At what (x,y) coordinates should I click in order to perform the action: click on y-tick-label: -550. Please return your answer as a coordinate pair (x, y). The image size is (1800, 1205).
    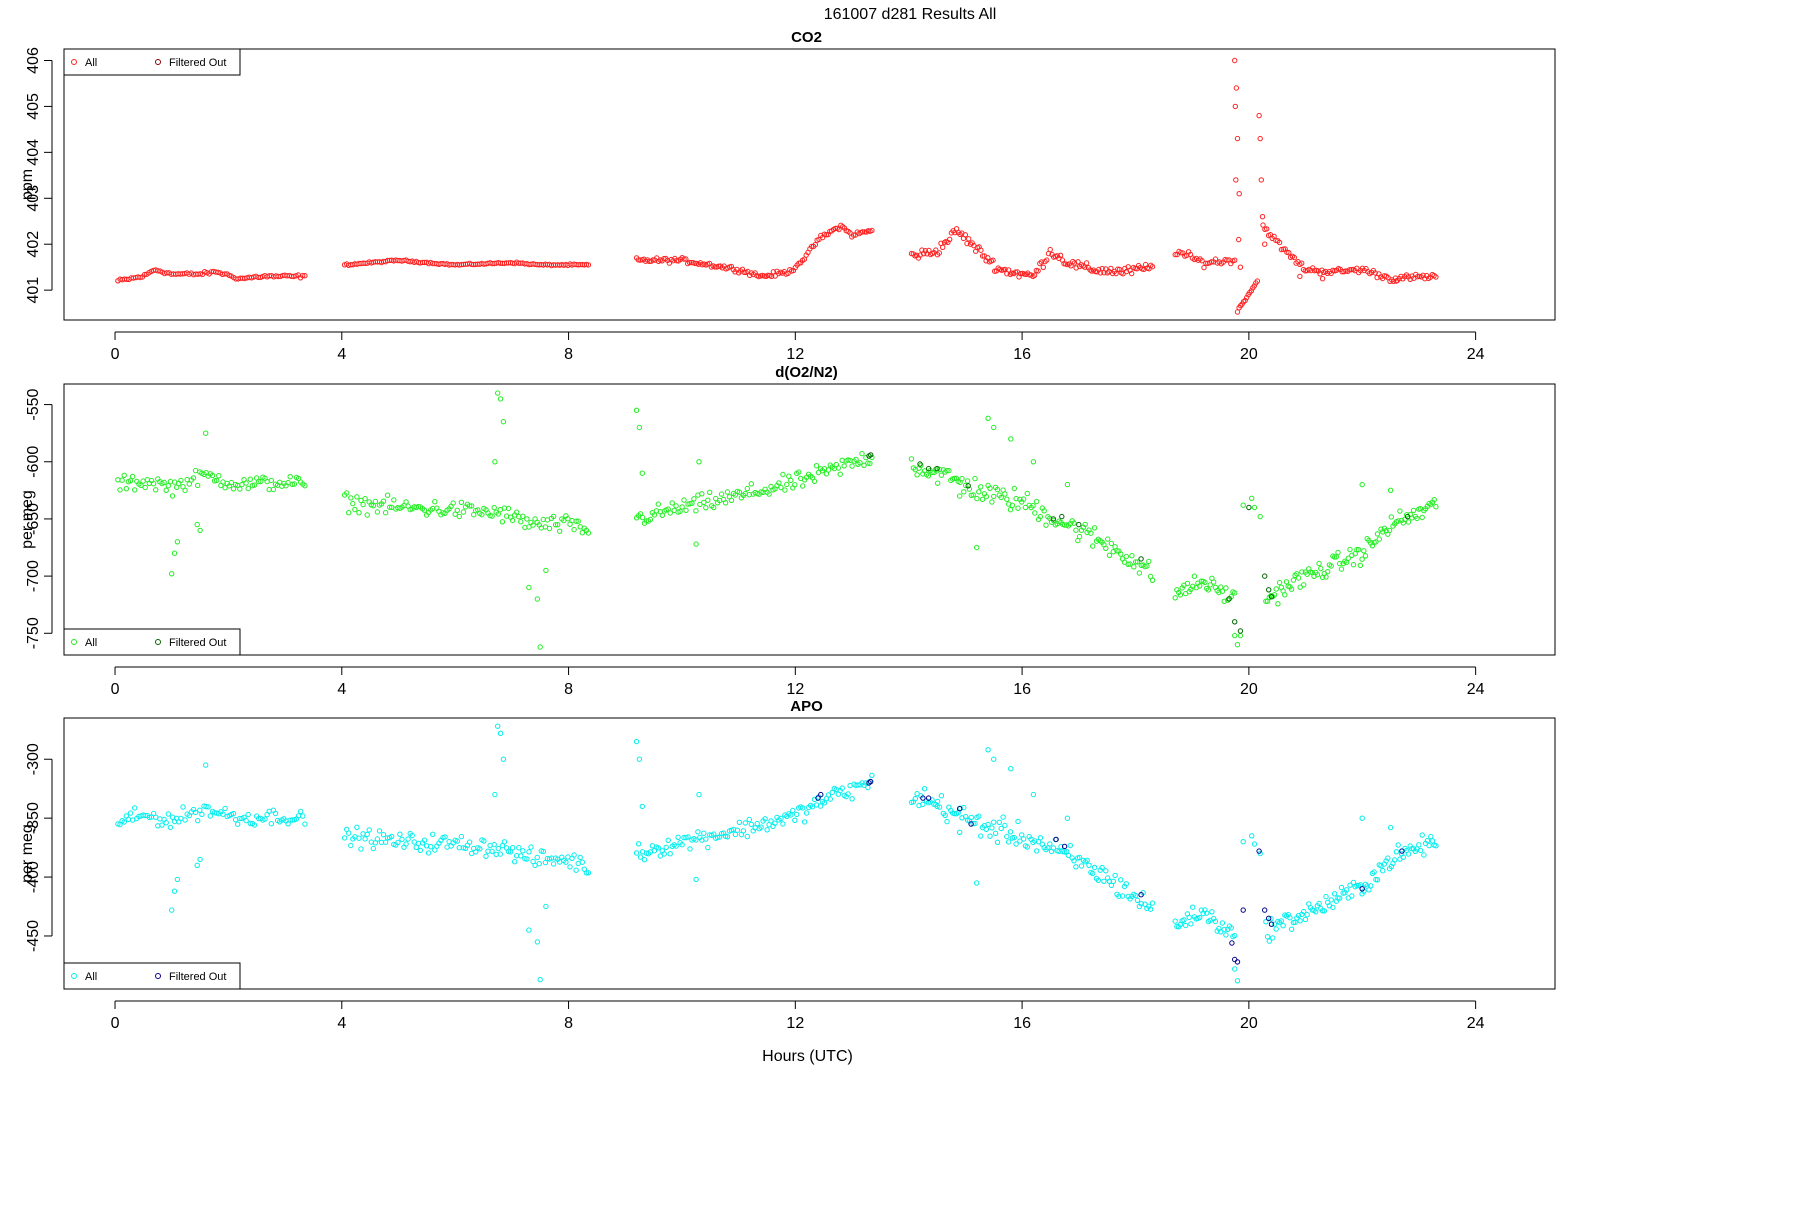
    Looking at the image, I should click on (33, 404).